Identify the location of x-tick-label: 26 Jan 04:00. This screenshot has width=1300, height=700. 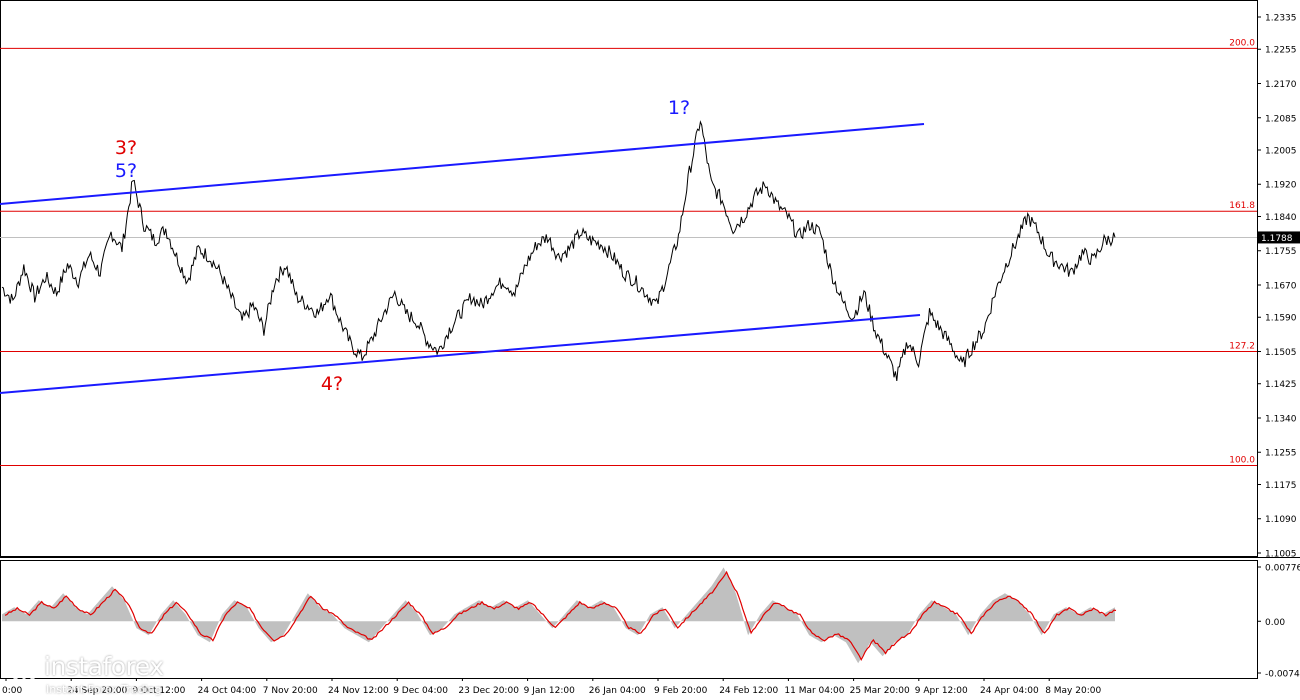
(617, 691).